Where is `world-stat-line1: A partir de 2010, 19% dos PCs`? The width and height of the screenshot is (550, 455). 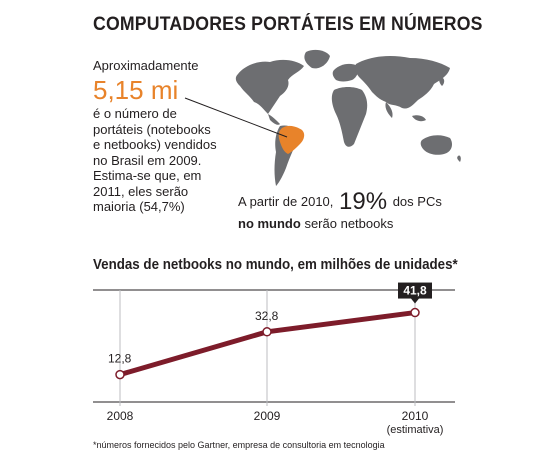
world-stat-line1: A partir de 2010, 19% dos PCs is located at coordinates (340, 202).